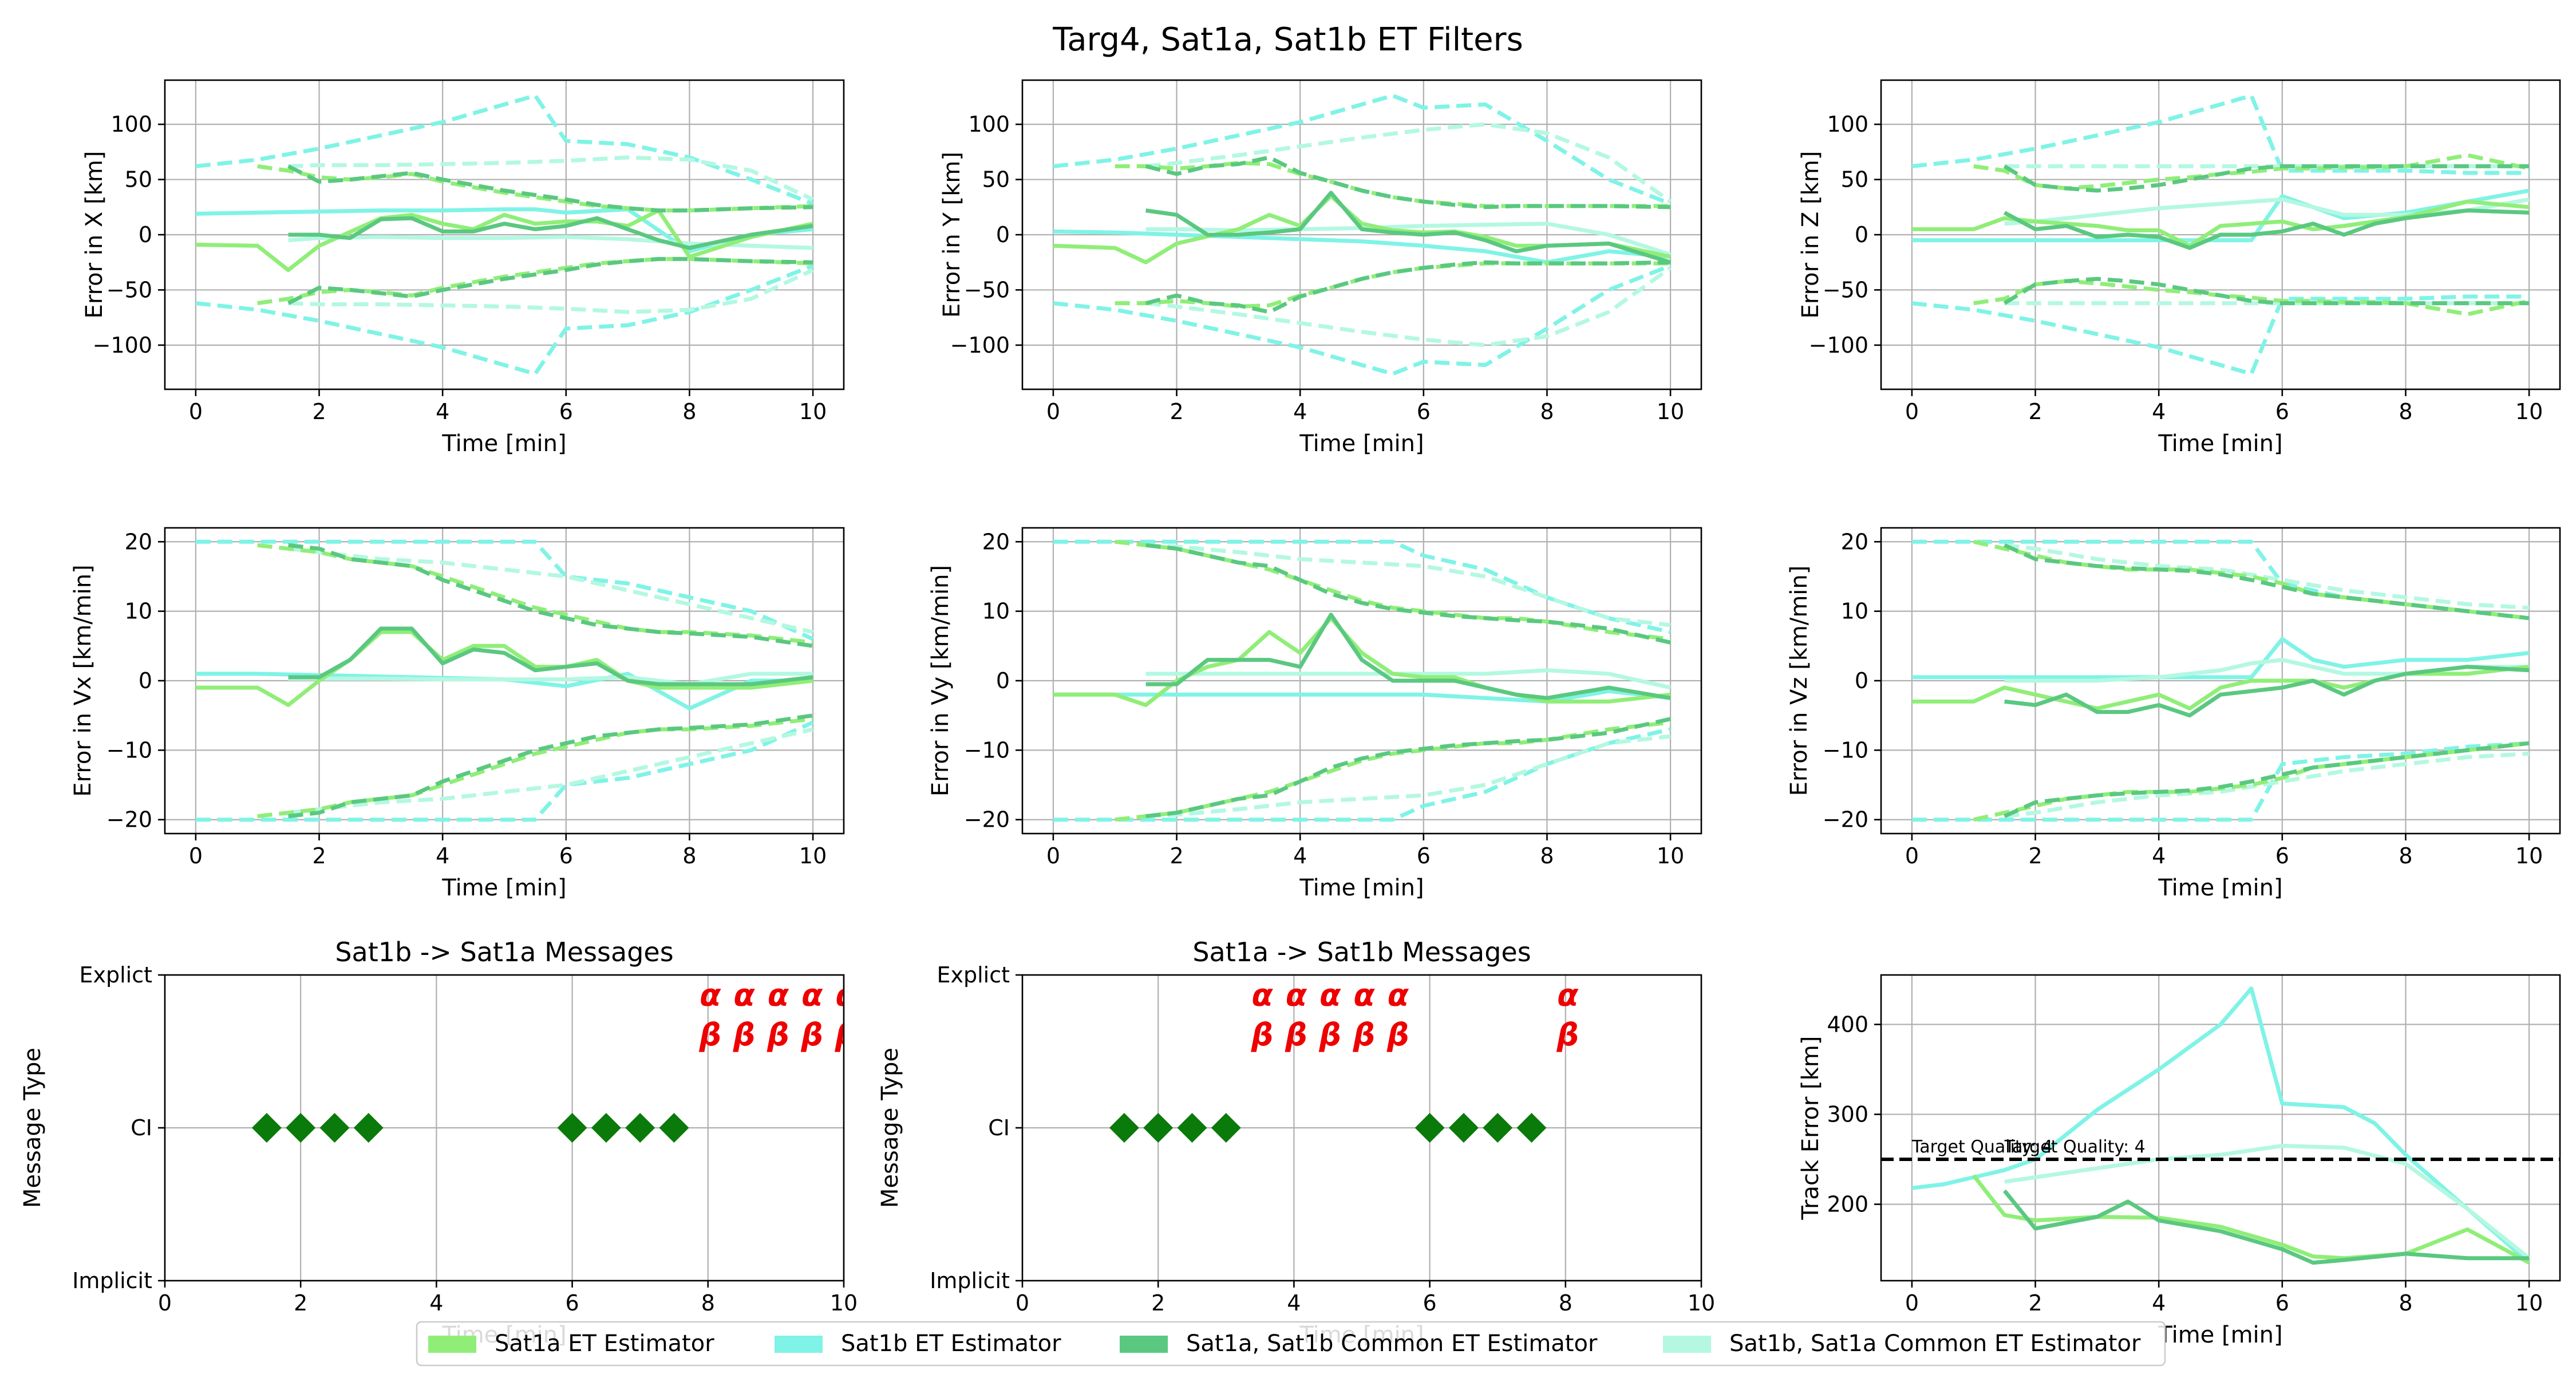 The width and height of the screenshot is (2576, 1374). I want to click on y-axis-label: Error in Vz [km/min], so click(1799, 681).